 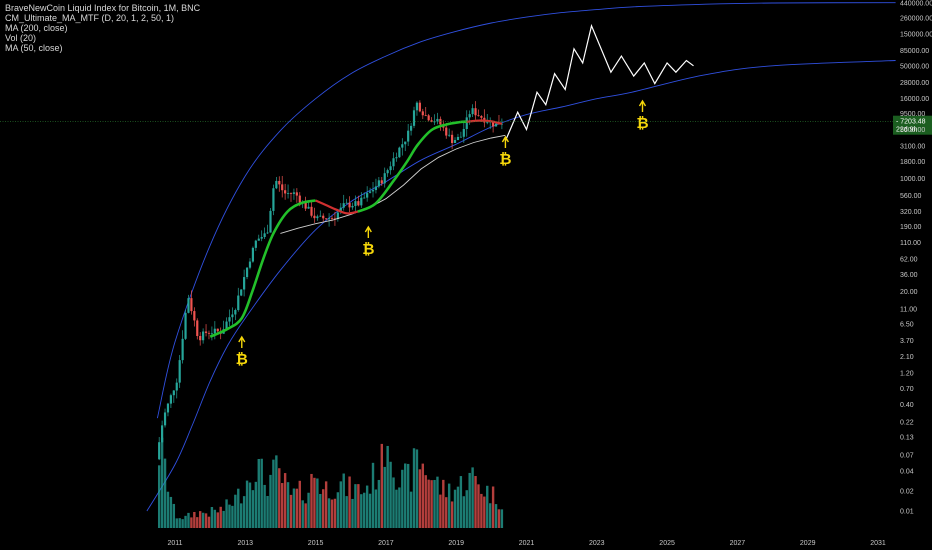 What do you see at coordinates (34, 48) in the screenshot?
I see `legend-ma50: MA (50, close)` at bounding box center [34, 48].